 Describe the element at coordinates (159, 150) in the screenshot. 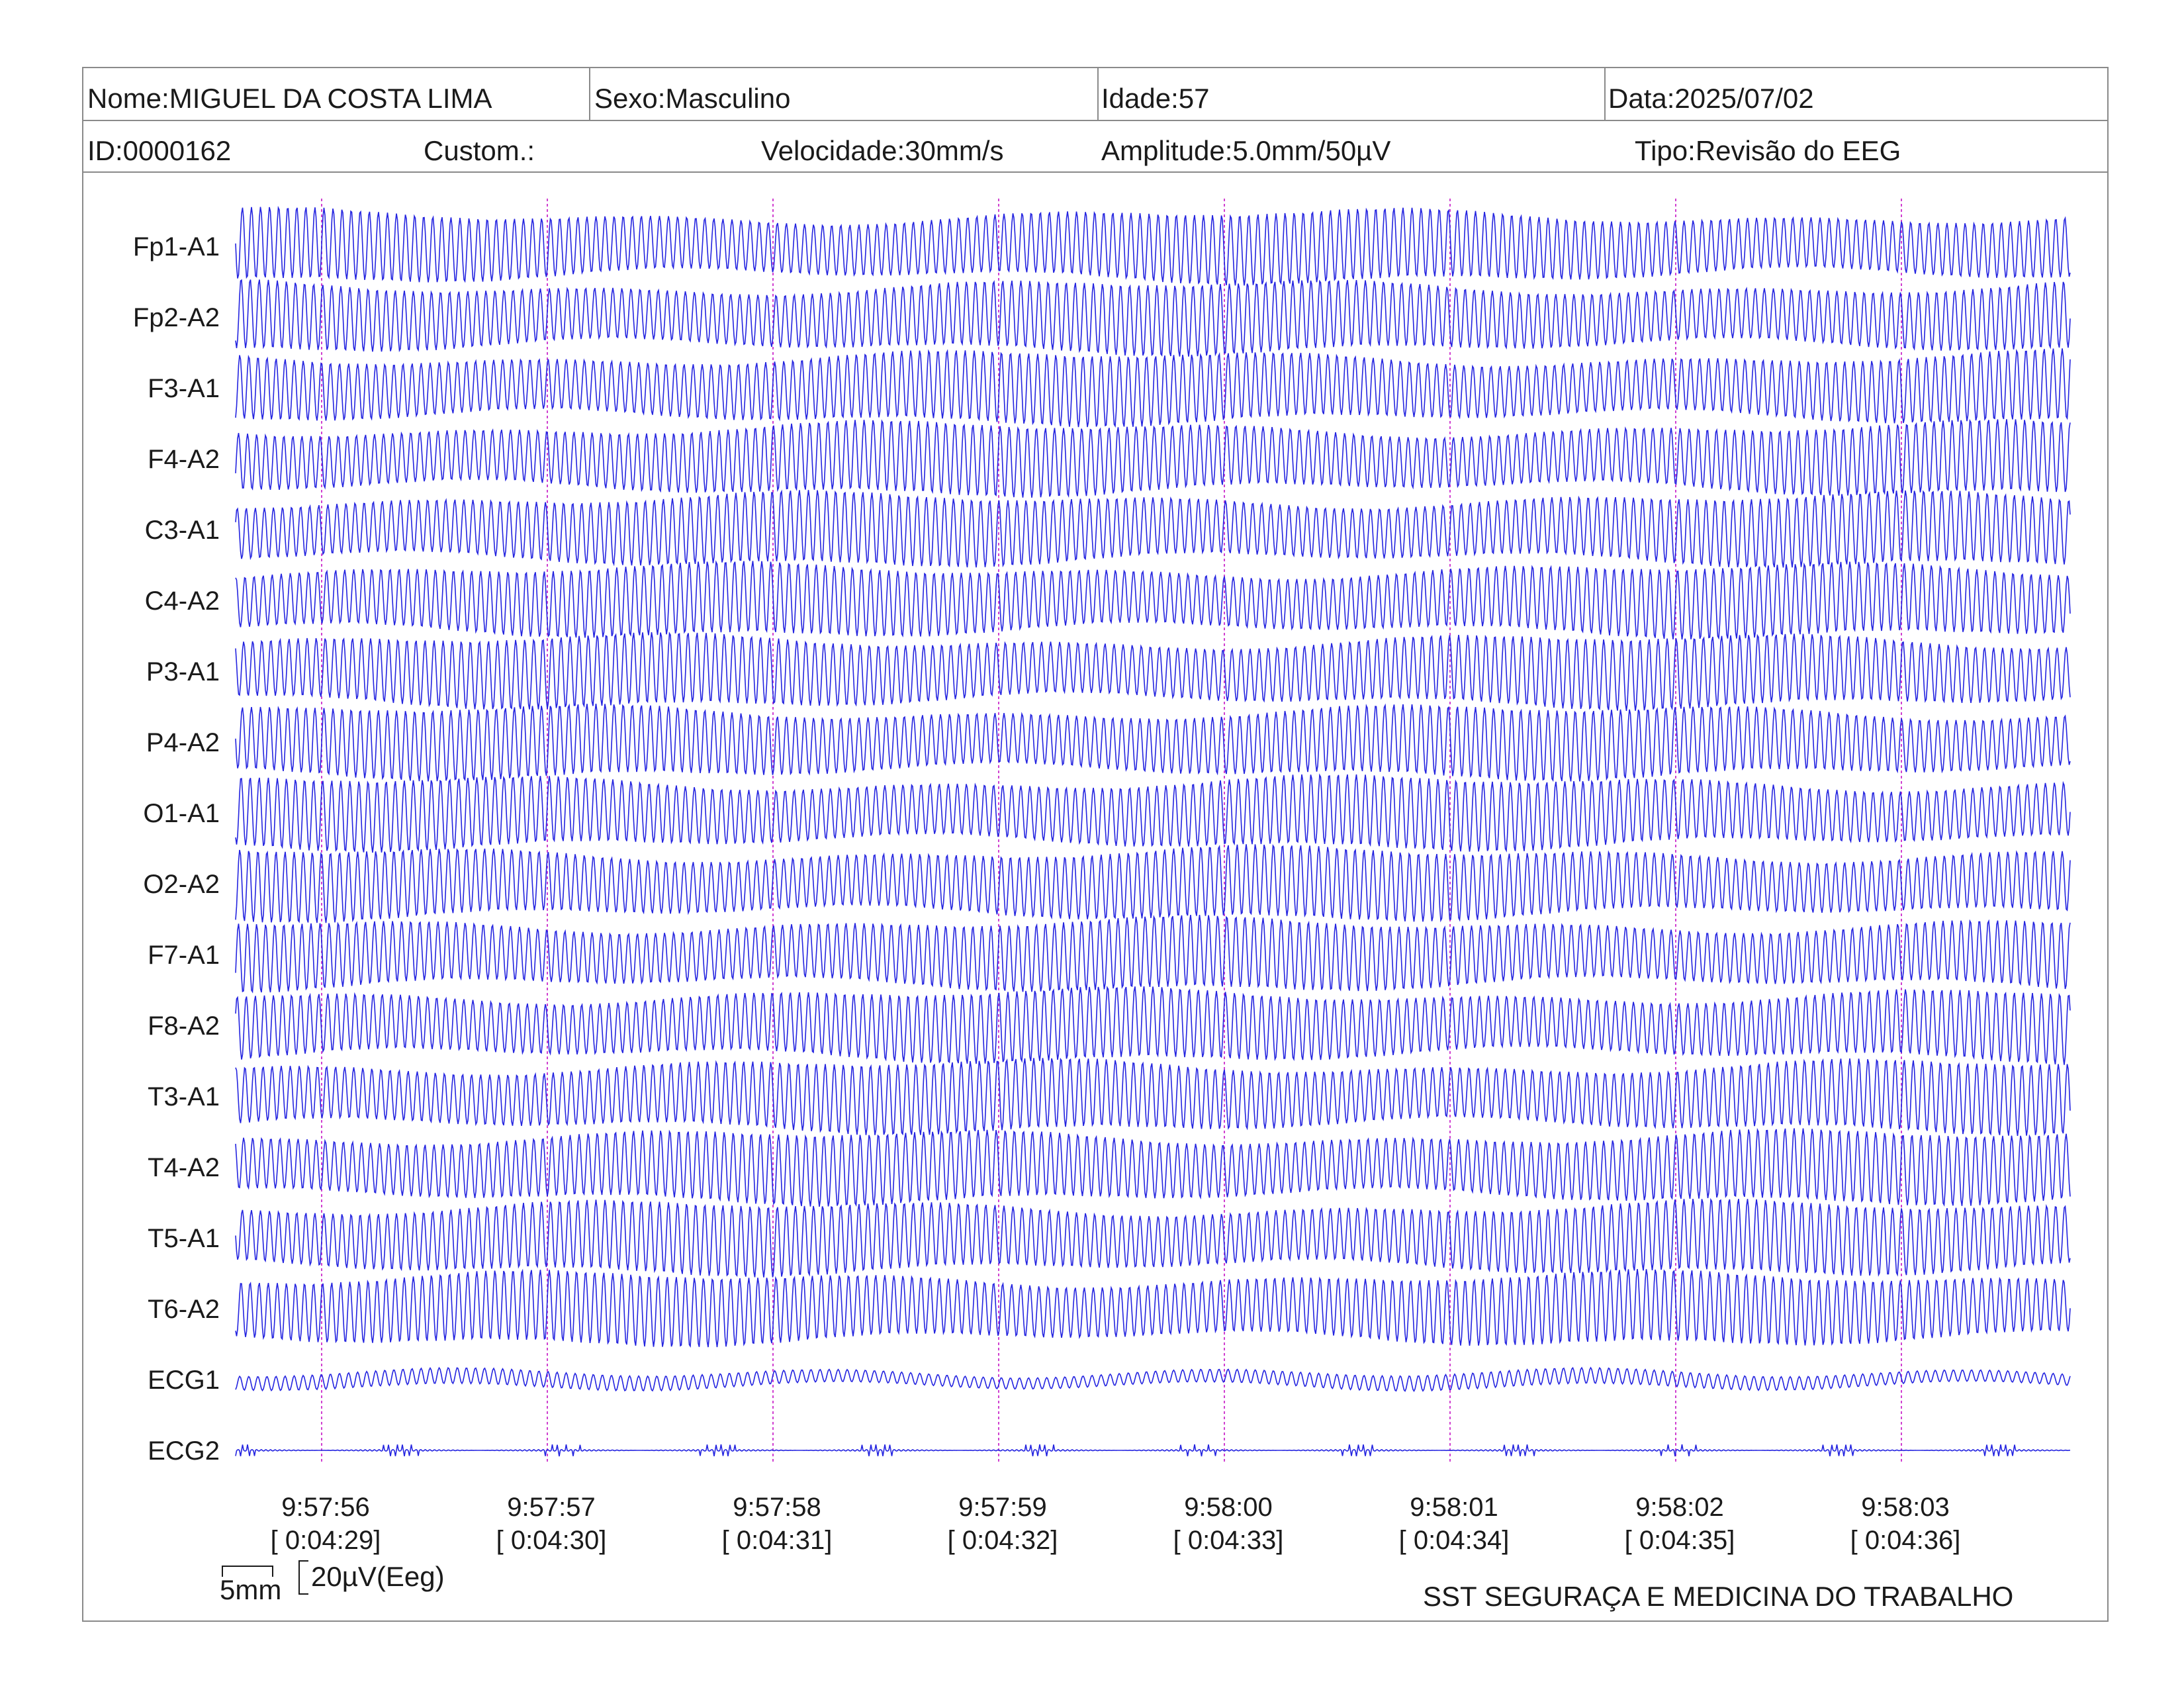

I see `patient-id: ID:0000162` at that location.